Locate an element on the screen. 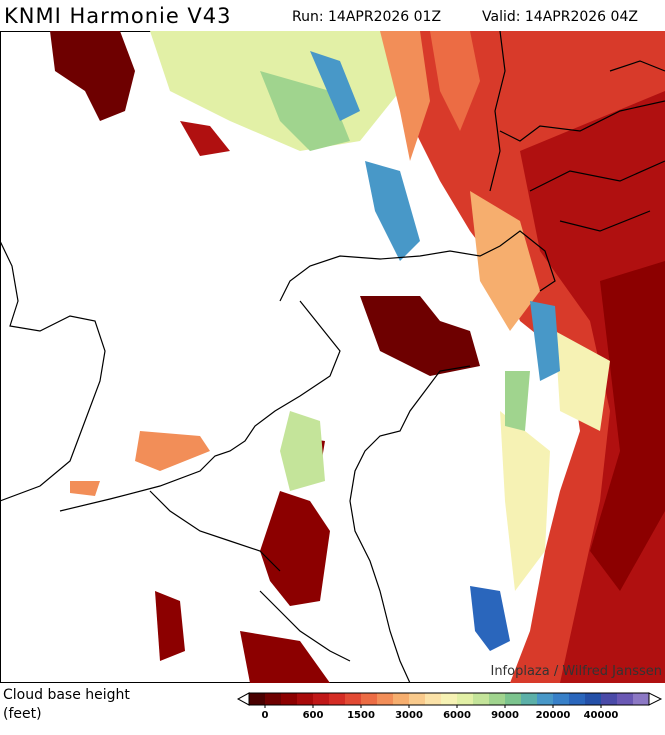  colorbar-tick-label: 3000 is located at coordinates (409, 715).